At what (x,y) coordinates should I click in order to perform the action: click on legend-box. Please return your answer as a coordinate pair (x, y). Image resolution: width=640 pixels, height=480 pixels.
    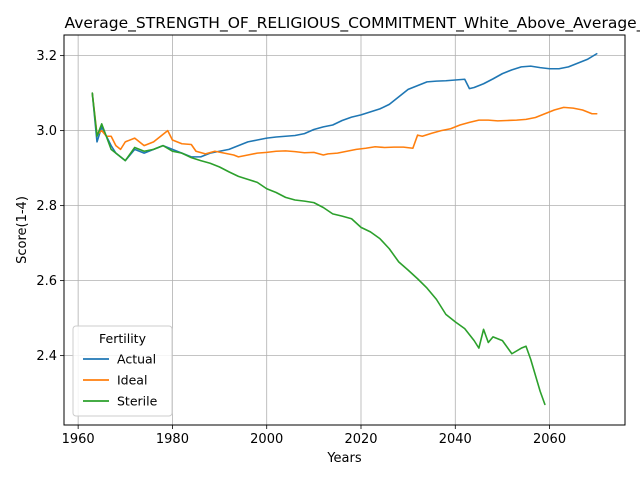
    Looking at the image, I should click on (122, 371).